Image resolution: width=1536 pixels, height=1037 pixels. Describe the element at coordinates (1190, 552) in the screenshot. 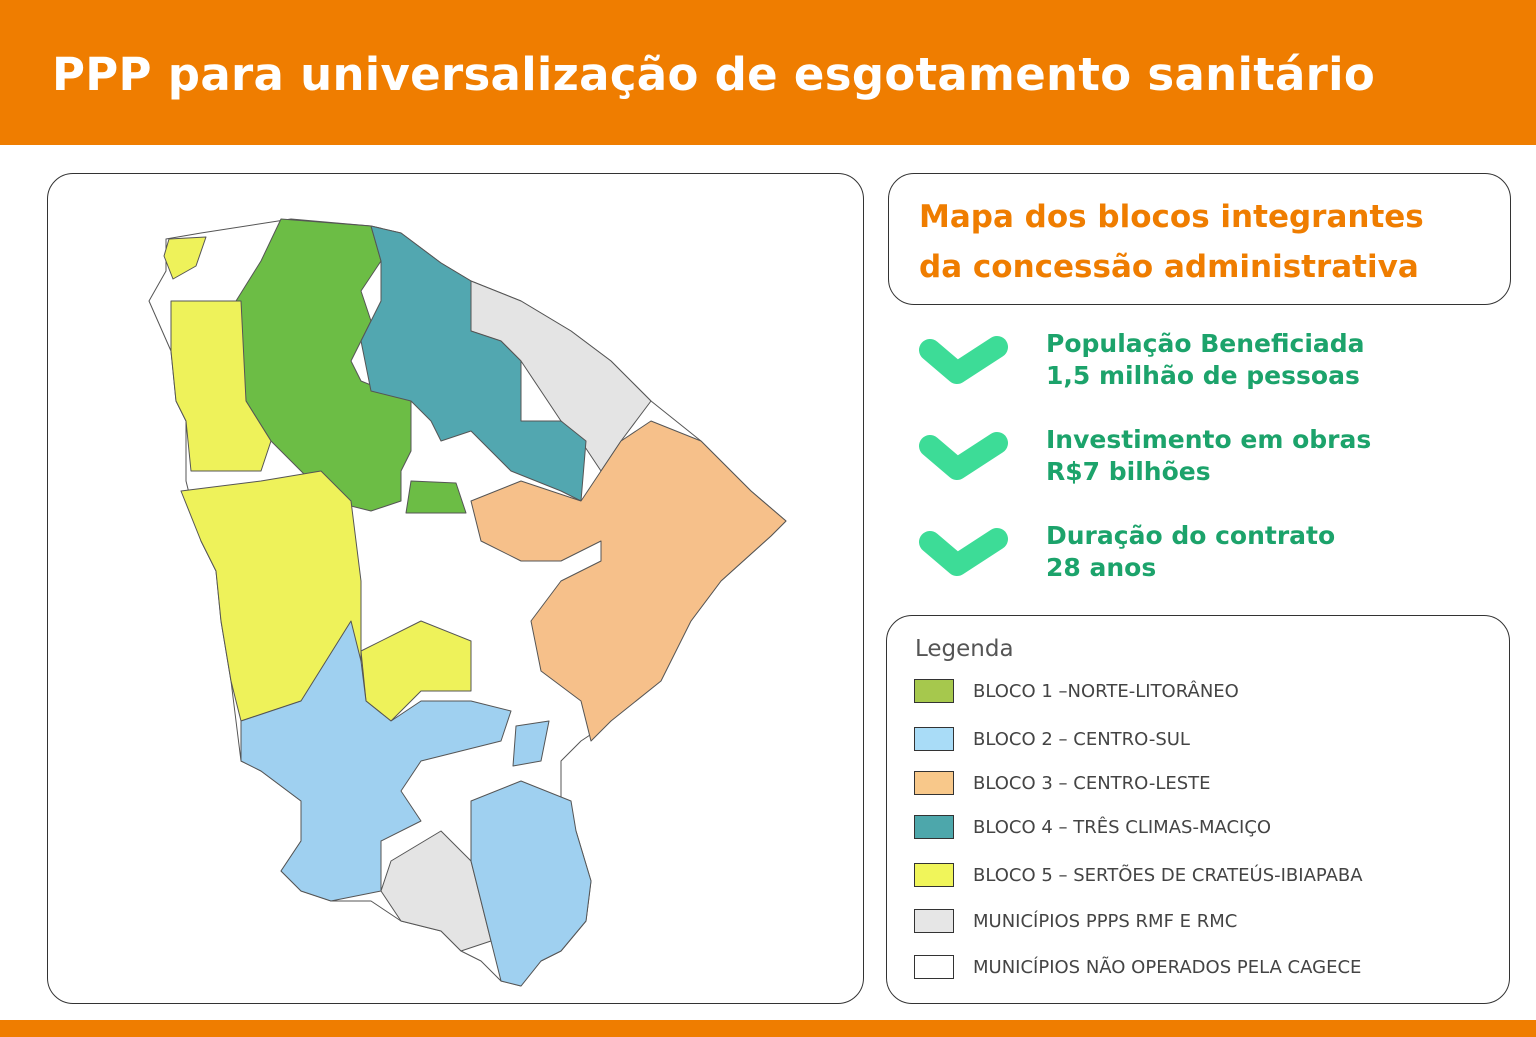

I see `highlight: Duração do contrato 28 anos` at that location.